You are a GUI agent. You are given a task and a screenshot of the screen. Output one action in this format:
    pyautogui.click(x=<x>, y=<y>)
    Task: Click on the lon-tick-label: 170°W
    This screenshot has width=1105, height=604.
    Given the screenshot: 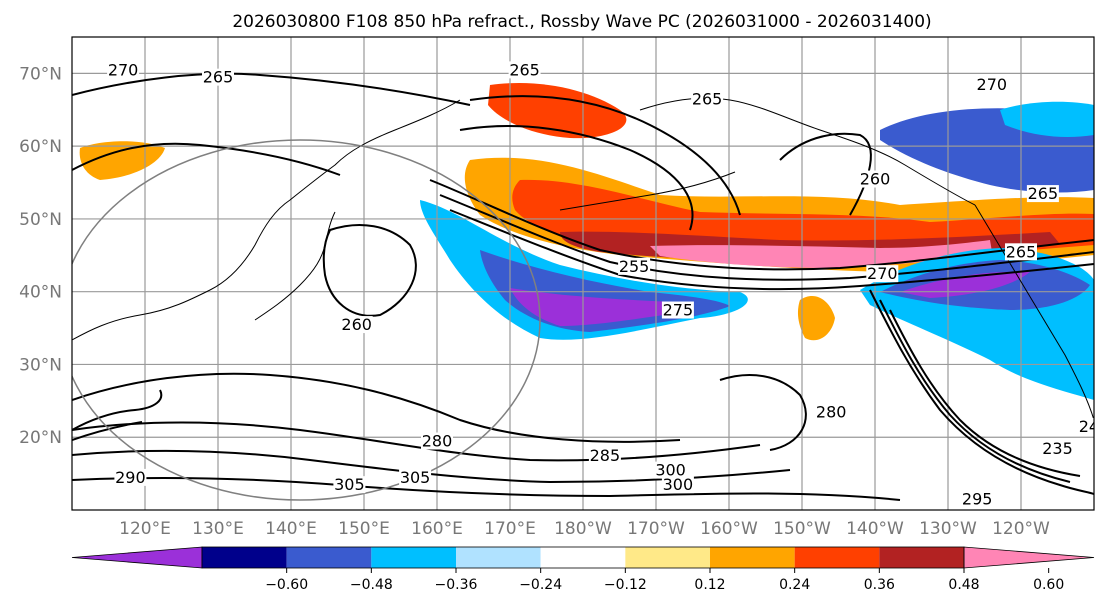 What is the action you would take?
    pyautogui.click(x=656, y=529)
    